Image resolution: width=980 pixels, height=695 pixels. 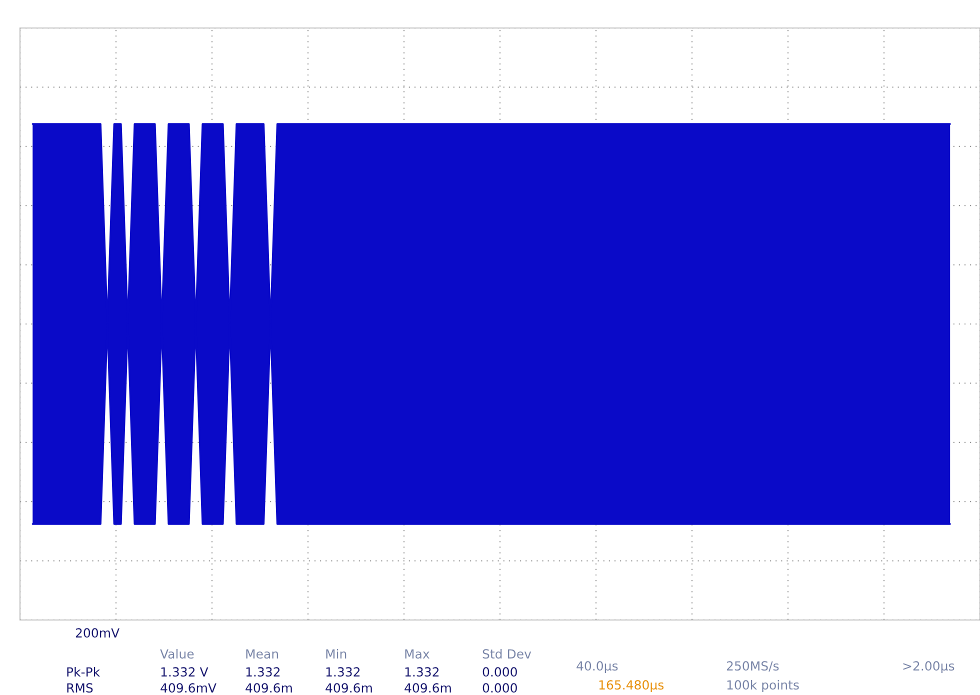 What do you see at coordinates (262, 654) in the screenshot?
I see `text: Mean` at bounding box center [262, 654].